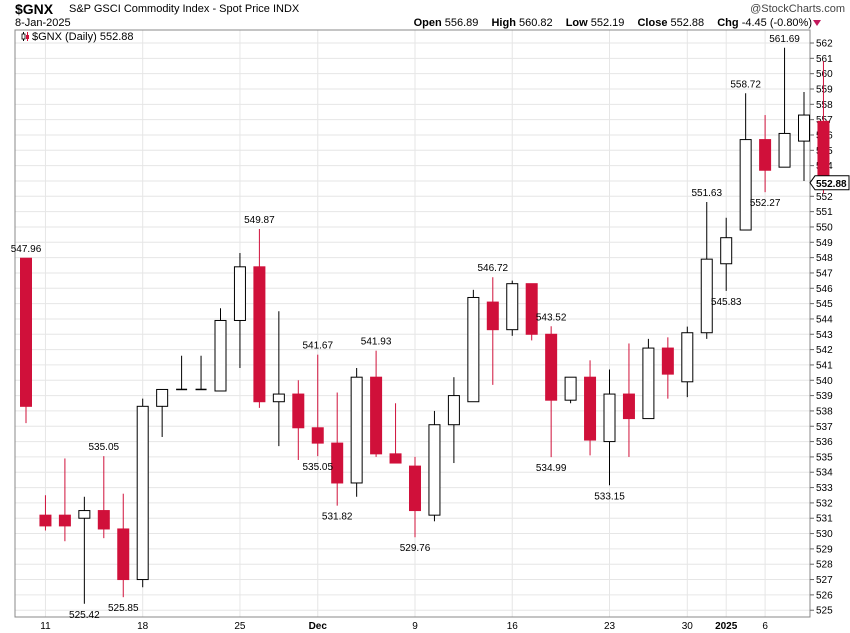  I want to click on x-tick-label: 11, so click(45, 626).